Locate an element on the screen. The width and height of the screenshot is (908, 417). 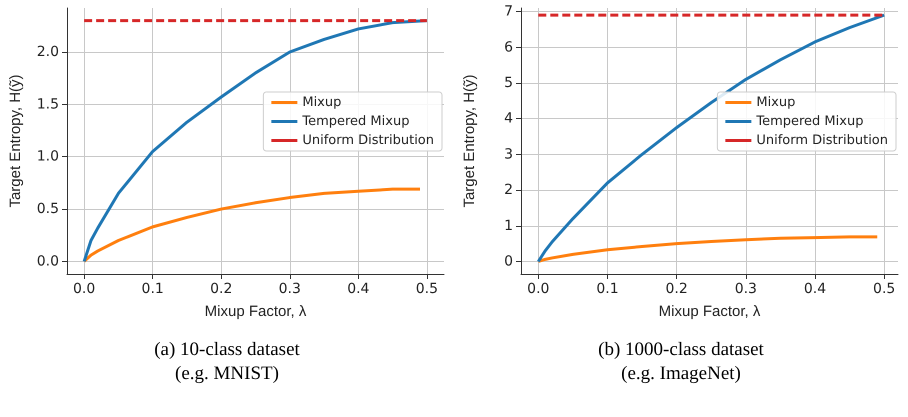
text: (e.g. ImageNet) is located at coordinates (681, 374).